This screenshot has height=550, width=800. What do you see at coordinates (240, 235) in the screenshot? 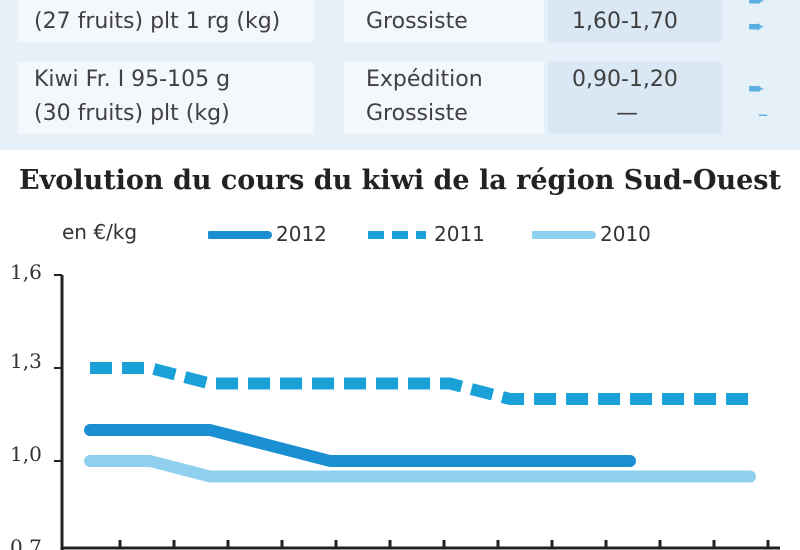
I see `legend-swatch-2012` at bounding box center [240, 235].